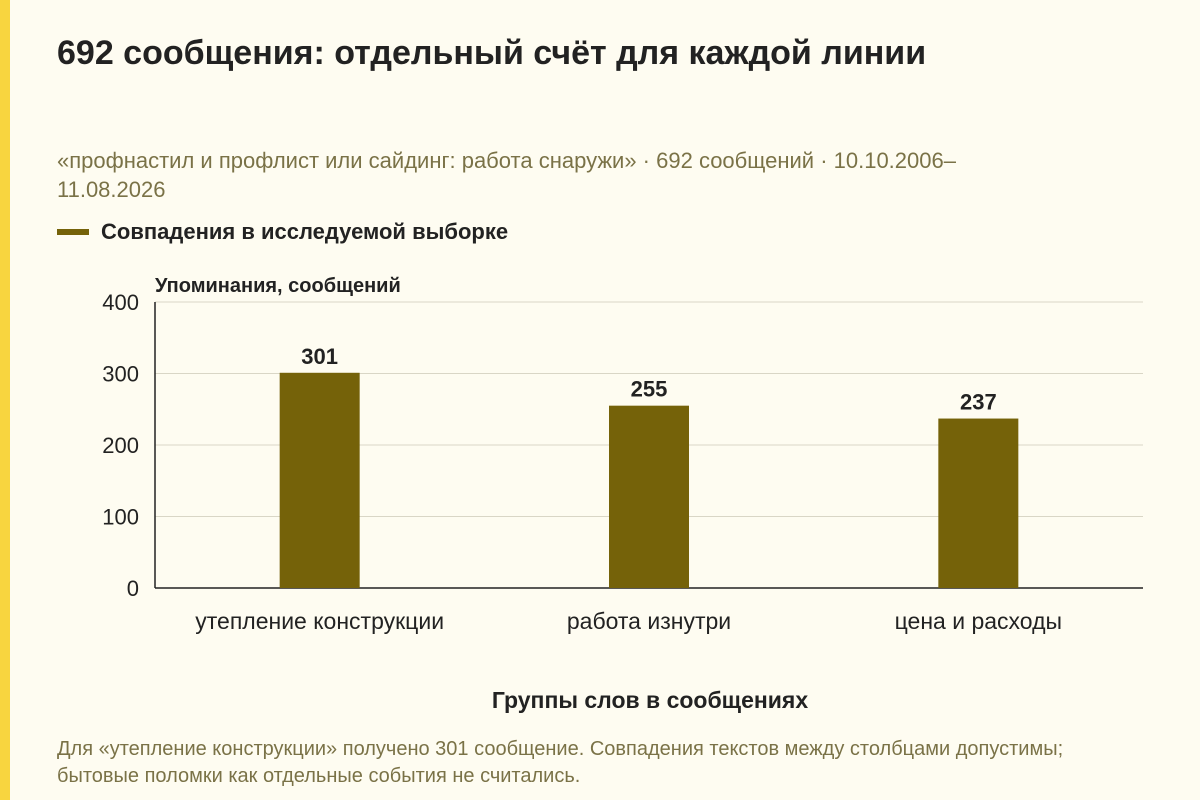 The width and height of the screenshot is (1200, 800). I want to click on legend: Совпадения в исследуемой выборке, so click(282, 232).